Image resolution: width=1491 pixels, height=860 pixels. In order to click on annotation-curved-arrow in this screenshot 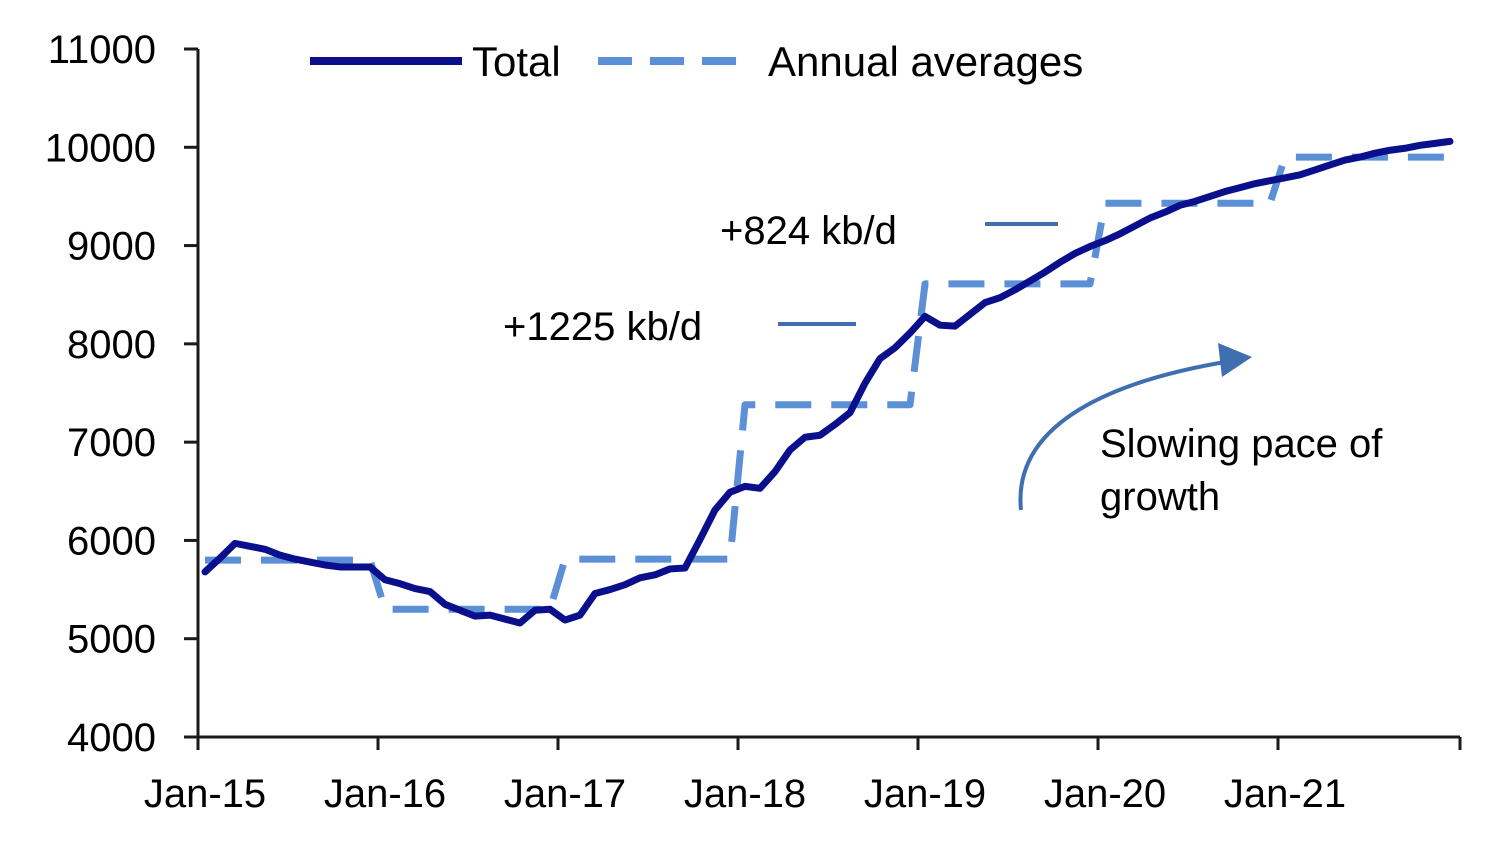, I will do `click(1122, 435)`.